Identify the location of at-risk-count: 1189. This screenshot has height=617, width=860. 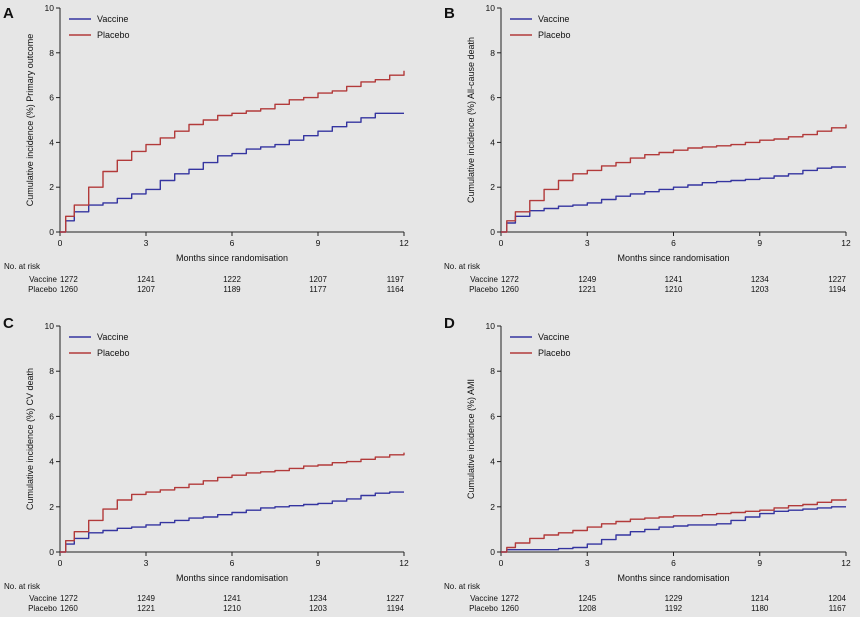
(232, 289).